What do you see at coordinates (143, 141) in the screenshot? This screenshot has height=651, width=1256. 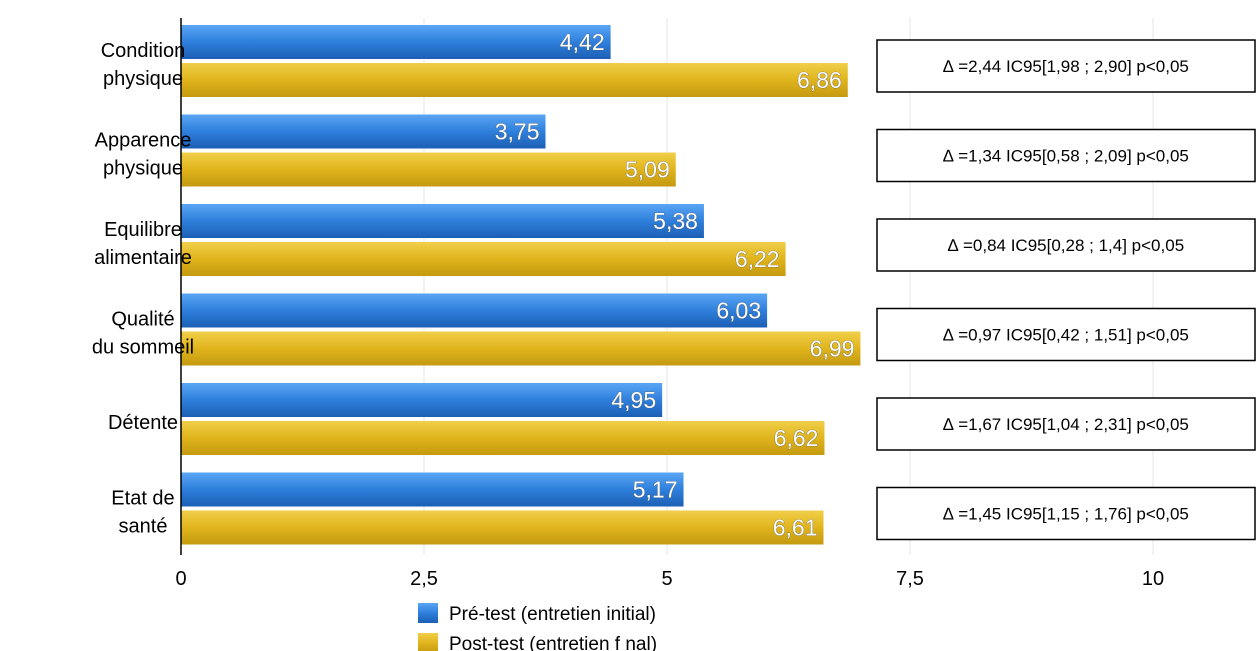 I see `category-label: Apparence` at bounding box center [143, 141].